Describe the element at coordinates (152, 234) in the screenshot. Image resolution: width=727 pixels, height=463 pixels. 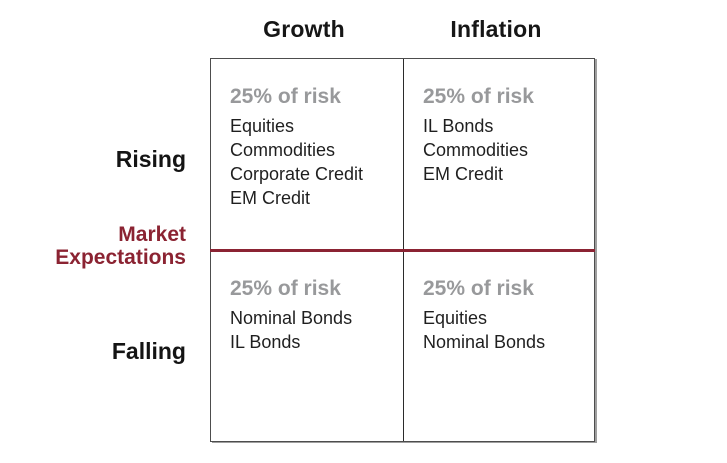
I see `market-expectations-line1: Market` at that location.